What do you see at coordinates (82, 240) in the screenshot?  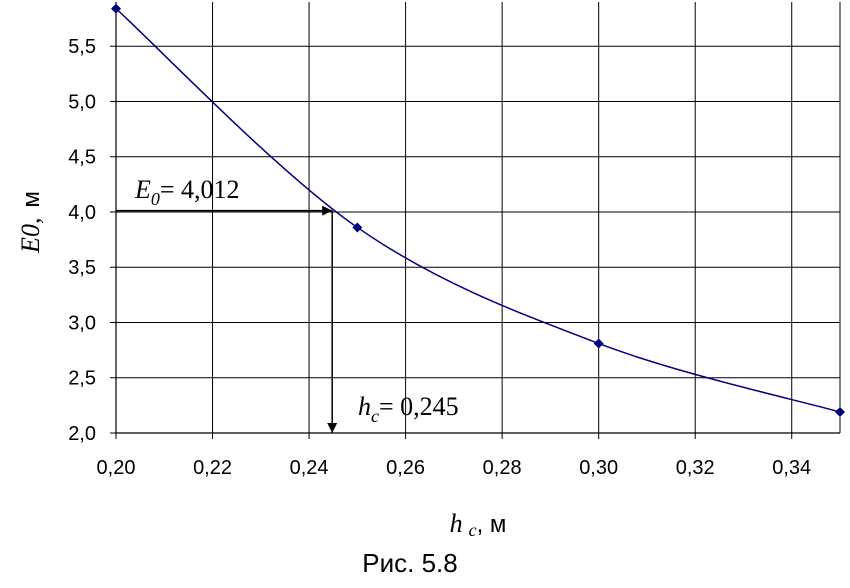 I see `y-tick-labels: 2,0 2,5 3,0 3,5 4,0 4,5 5,0 5,5` at bounding box center [82, 240].